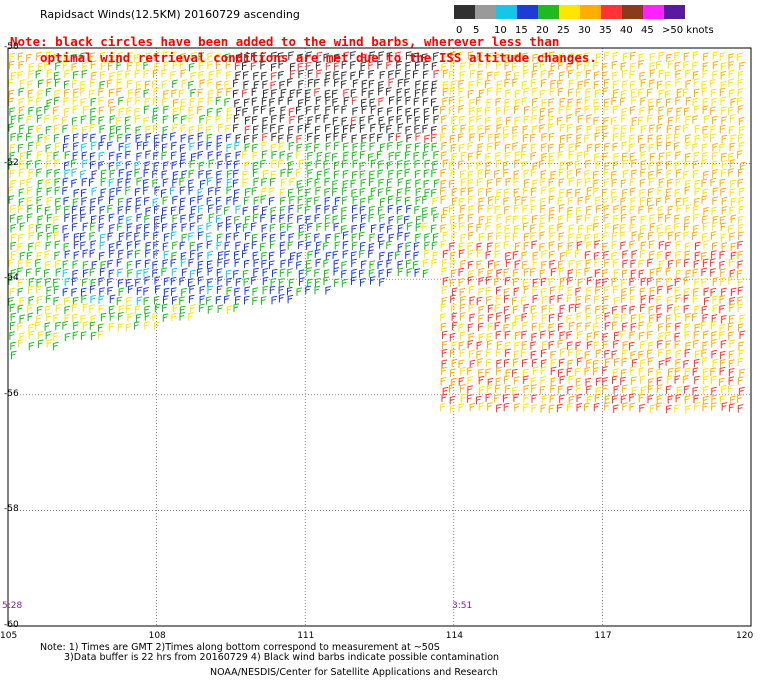  Describe the element at coordinates (506, 12) in the screenshot. I see `legend-swatch` at that location.